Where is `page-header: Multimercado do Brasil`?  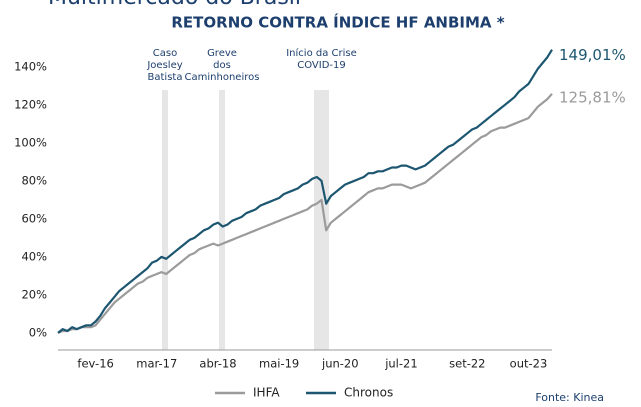
page-header: Multimercado do Brasil is located at coordinates (174, 5).